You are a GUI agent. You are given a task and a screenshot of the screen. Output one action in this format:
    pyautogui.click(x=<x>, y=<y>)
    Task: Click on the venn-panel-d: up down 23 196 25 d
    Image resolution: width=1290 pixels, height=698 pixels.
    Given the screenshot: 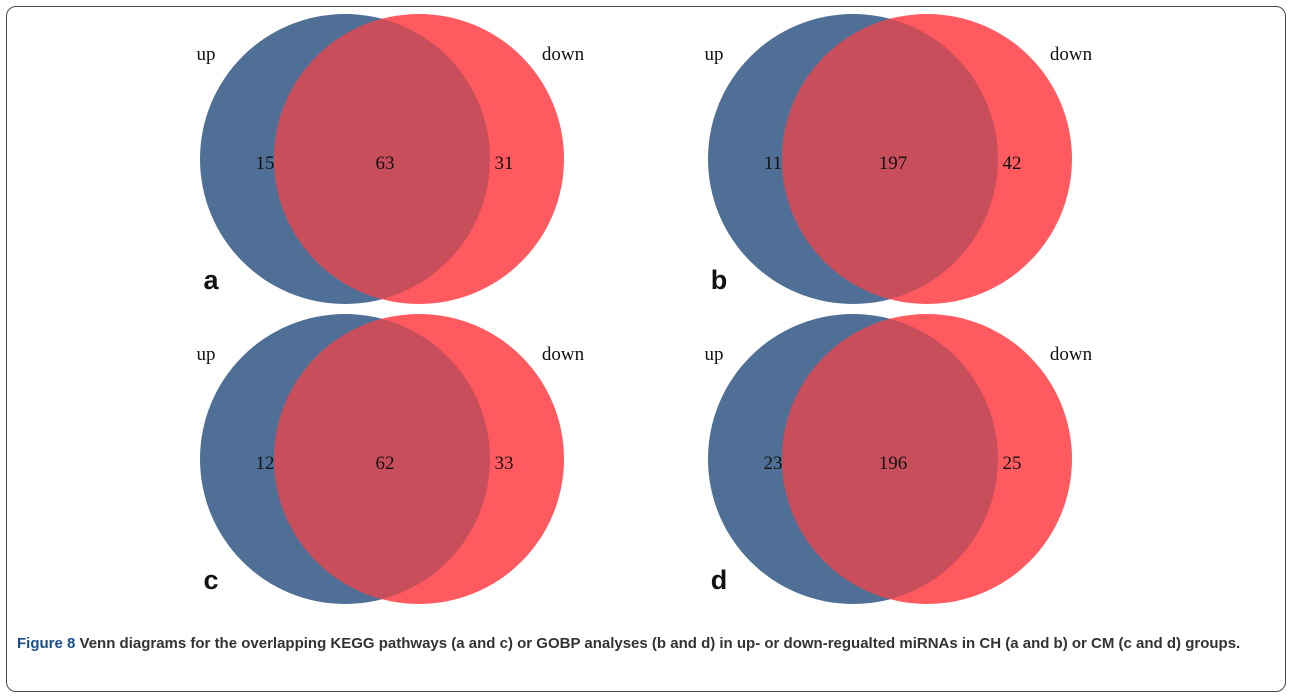 What is the action you would take?
    pyautogui.click(x=899, y=459)
    